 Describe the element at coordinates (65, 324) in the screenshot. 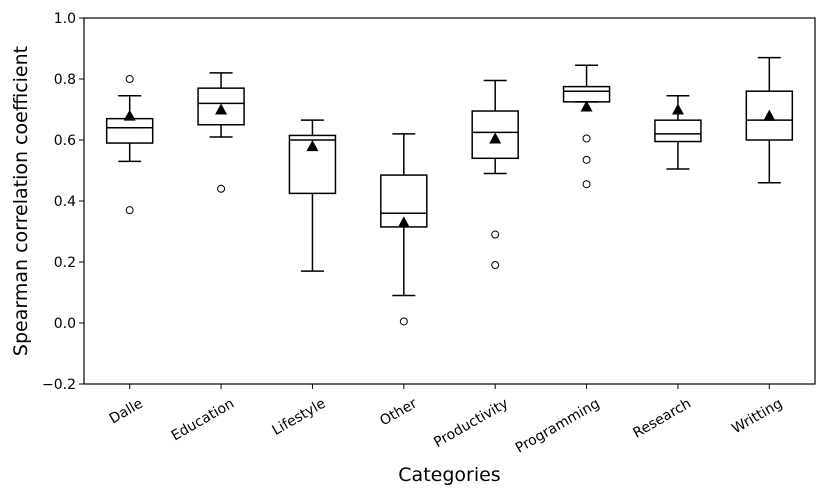

I see `y-tick-label: 0.0` at that location.